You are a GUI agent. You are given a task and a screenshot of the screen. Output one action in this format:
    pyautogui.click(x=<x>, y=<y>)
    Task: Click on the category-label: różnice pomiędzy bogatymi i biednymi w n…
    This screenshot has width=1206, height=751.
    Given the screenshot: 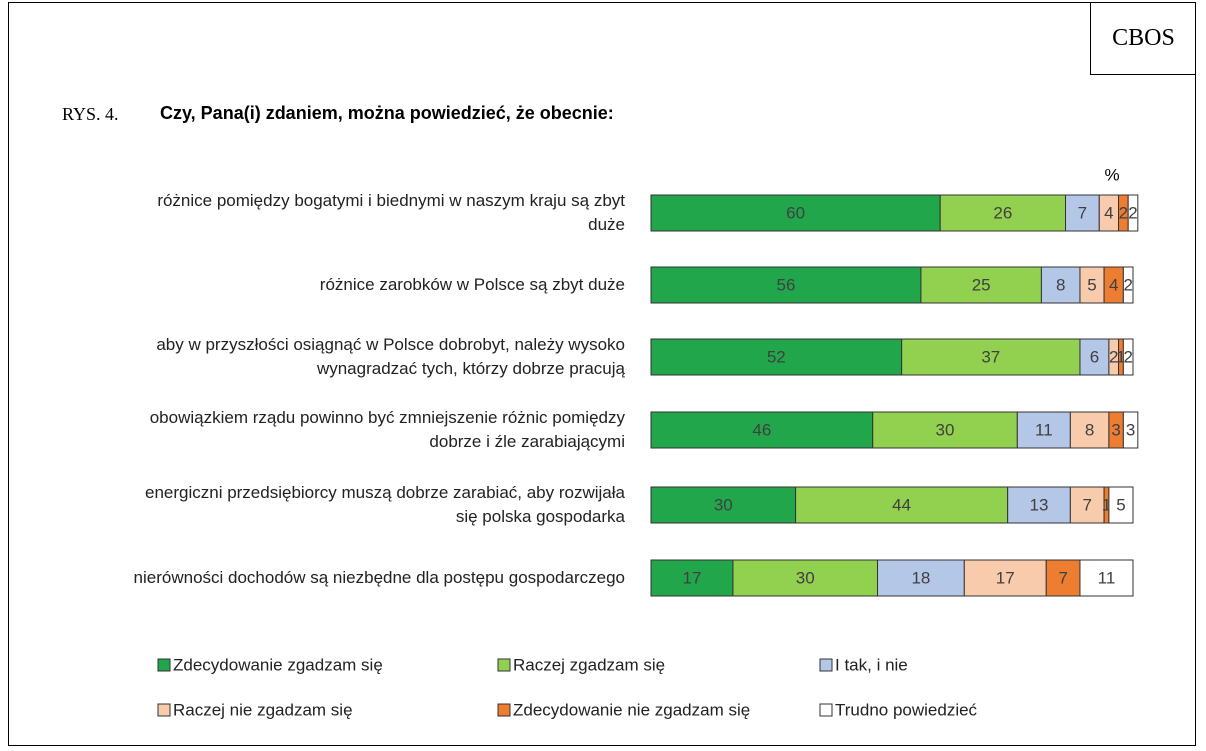 What is the action you would take?
    pyautogui.click(x=391, y=212)
    